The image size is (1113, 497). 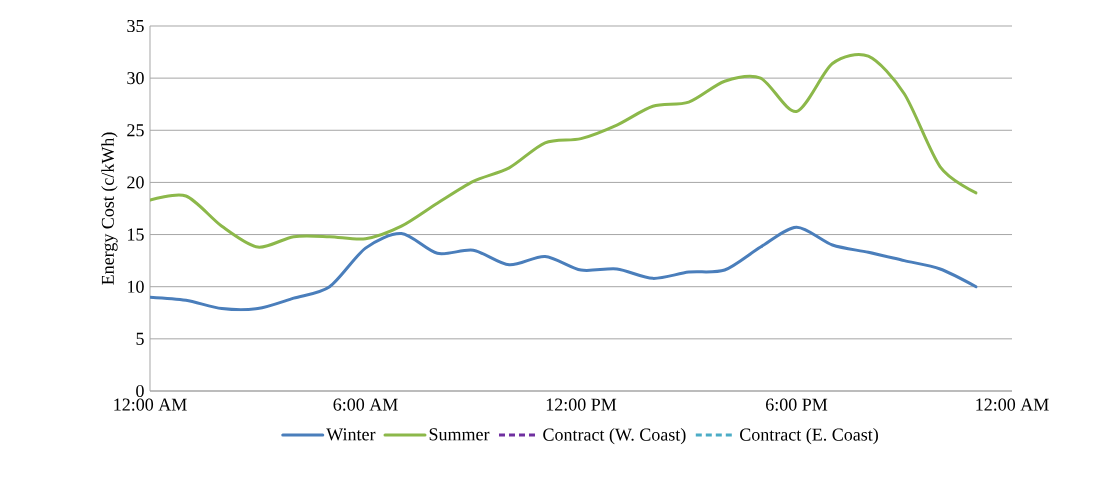 I want to click on y-tick-label: 20, so click(x=135, y=182).